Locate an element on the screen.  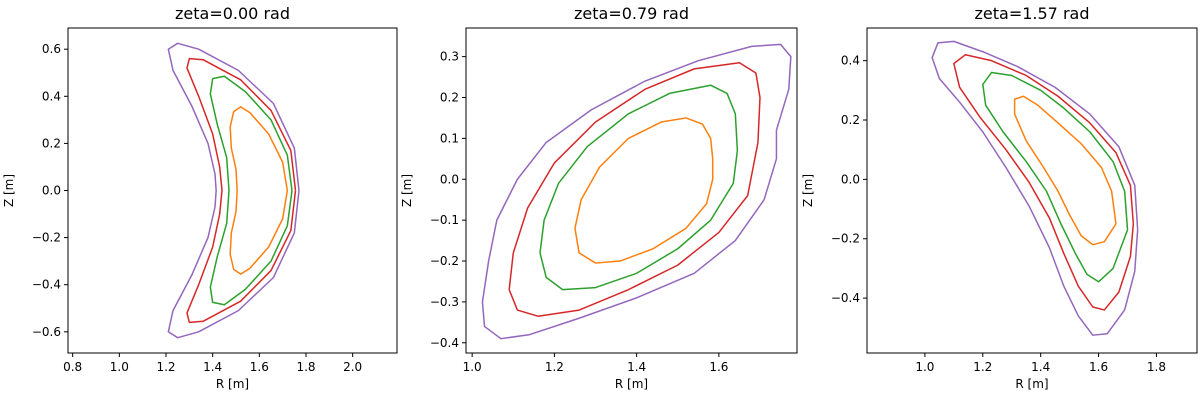
y-tick-label: 0.6 is located at coordinates (51, 49).